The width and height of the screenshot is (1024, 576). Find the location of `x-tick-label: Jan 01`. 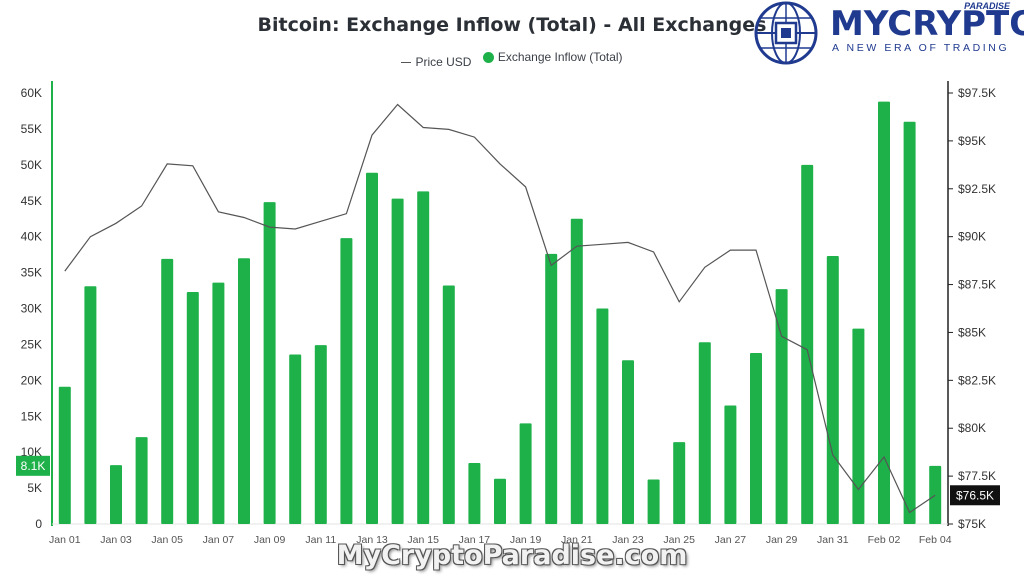

x-tick-label: Jan 01 is located at coordinates (65, 540).